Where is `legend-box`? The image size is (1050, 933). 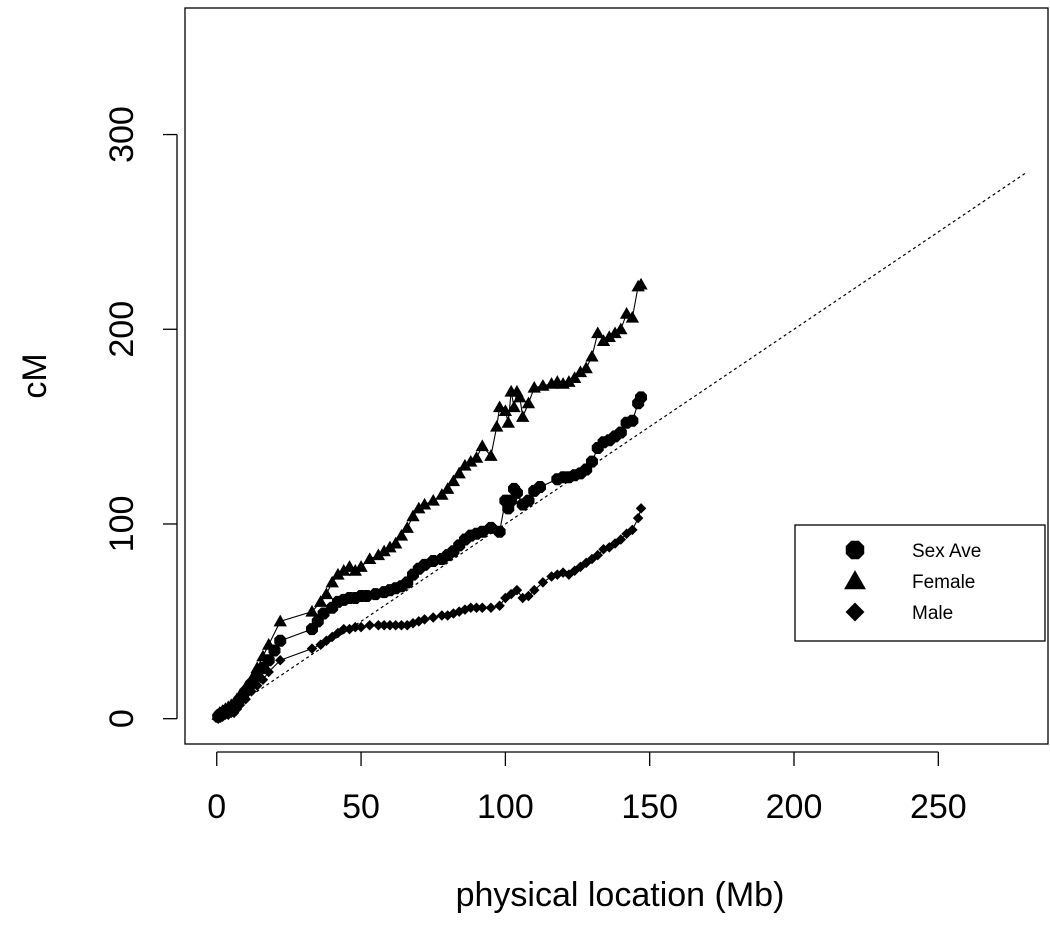 legend-box is located at coordinates (920, 583).